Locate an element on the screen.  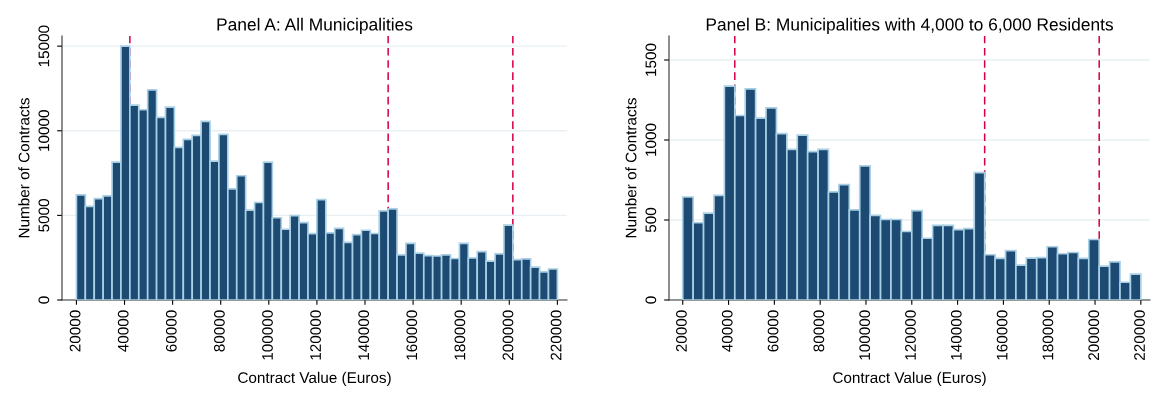
y-tick-label: 10000 is located at coordinates (44, 130).